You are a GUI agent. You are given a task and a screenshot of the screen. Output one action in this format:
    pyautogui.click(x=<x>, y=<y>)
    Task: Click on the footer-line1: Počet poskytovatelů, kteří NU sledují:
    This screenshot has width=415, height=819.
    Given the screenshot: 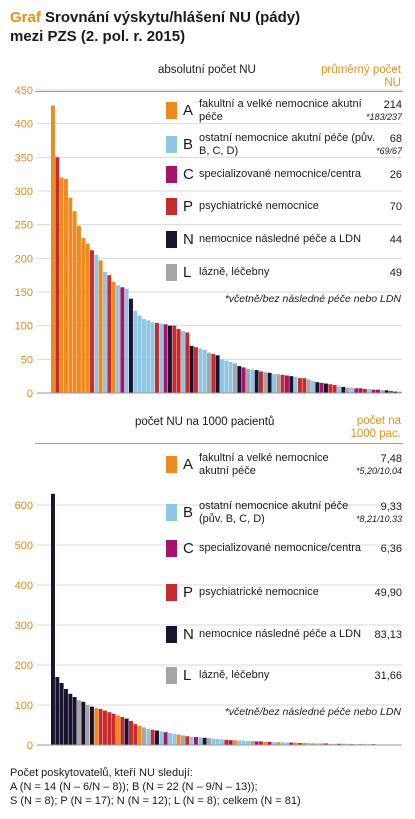 What is the action you would take?
    pyautogui.click(x=101, y=773)
    